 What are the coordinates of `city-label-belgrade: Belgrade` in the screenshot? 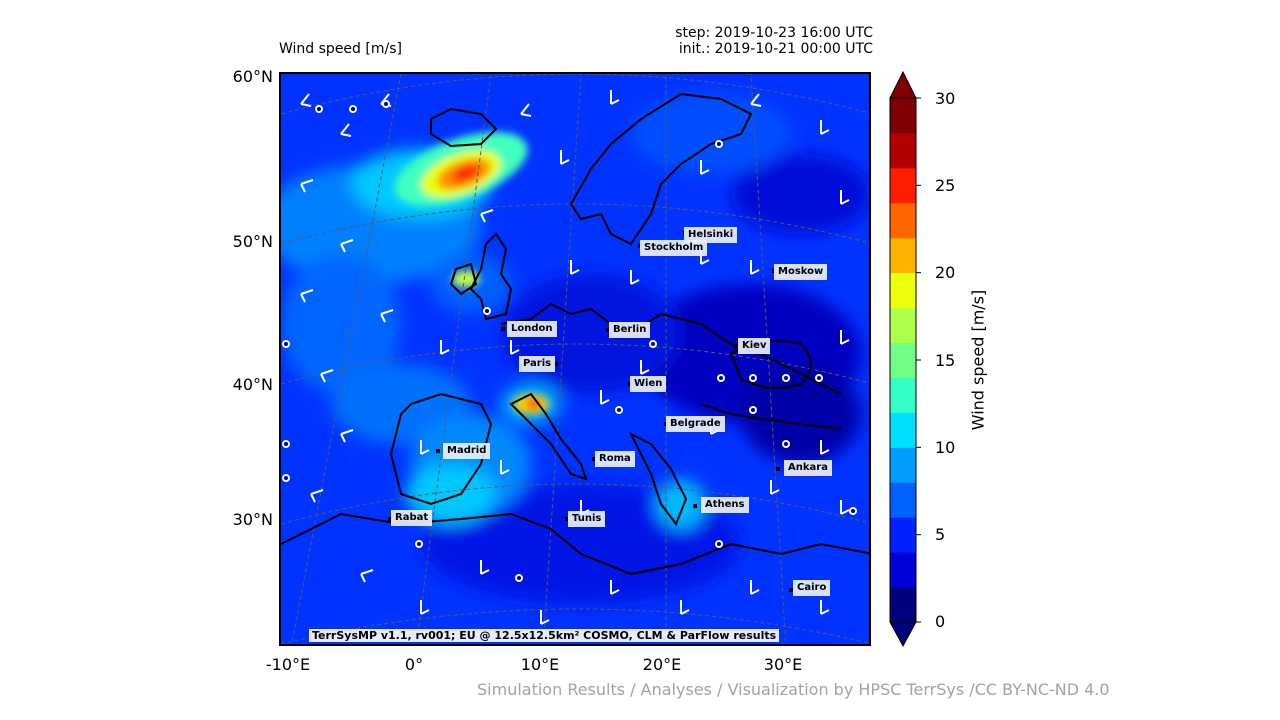 It's located at (695, 424).